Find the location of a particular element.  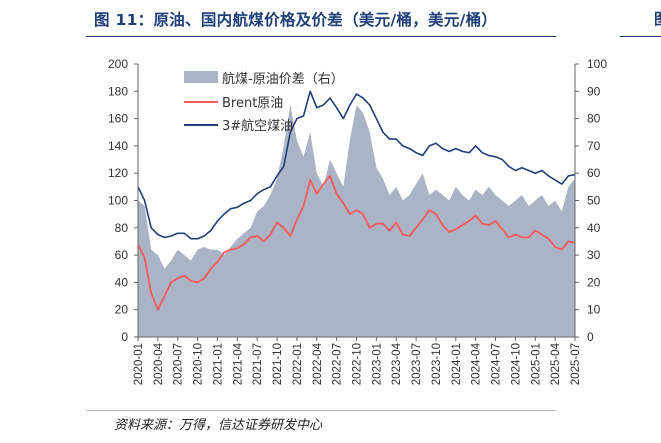

x-tick-label: 2020-10 is located at coordinates (199, 364).